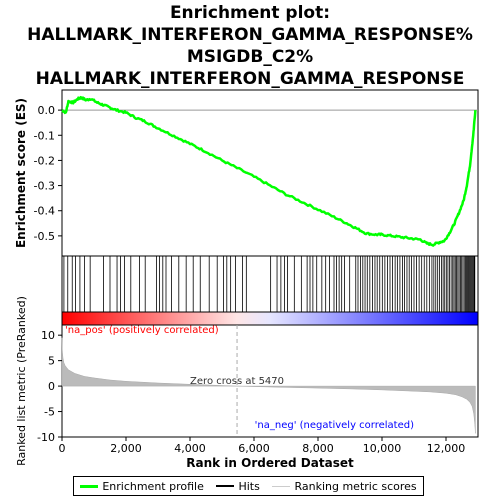 The height and width of the screenshot is (500, 500). I want to click on es-y-tick-label: -0.2, so click(44, 160).